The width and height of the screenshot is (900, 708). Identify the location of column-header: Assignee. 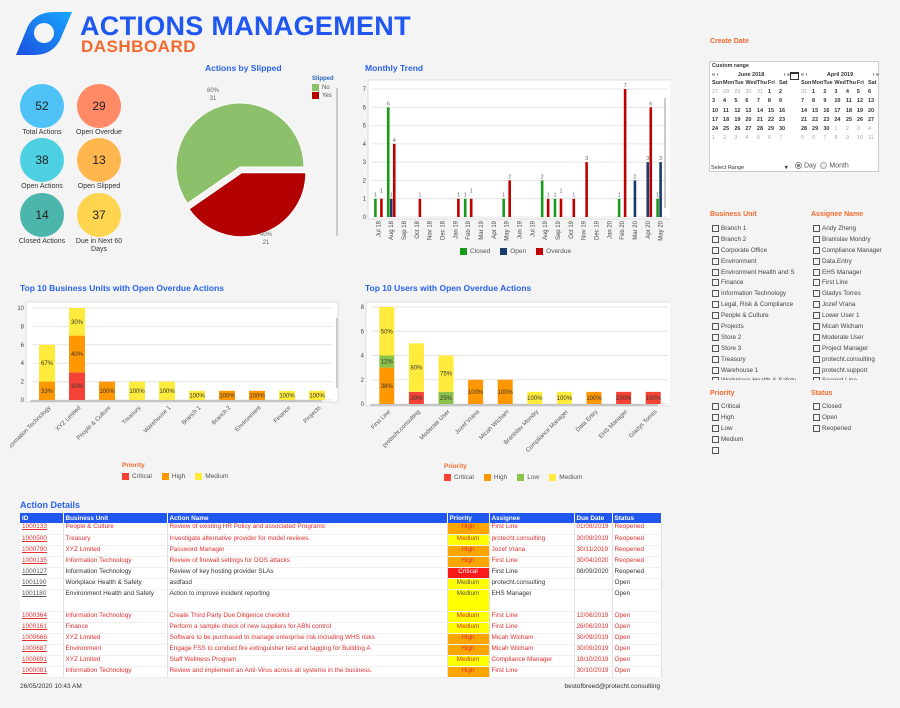
(532, 518).